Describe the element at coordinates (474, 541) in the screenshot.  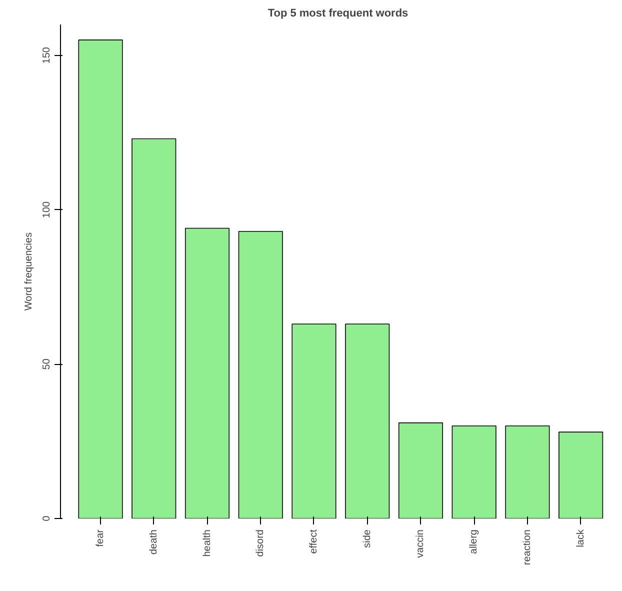
I see `x-tick-label: allerg` at that location.